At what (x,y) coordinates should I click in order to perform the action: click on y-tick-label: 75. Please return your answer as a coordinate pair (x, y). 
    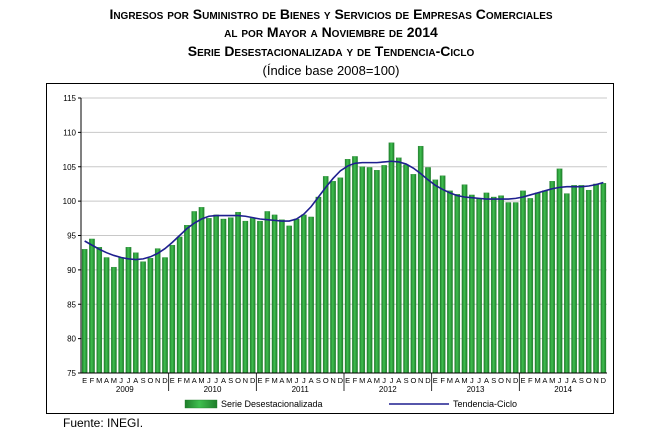
    Looking at the image, I should click on (71, 373).